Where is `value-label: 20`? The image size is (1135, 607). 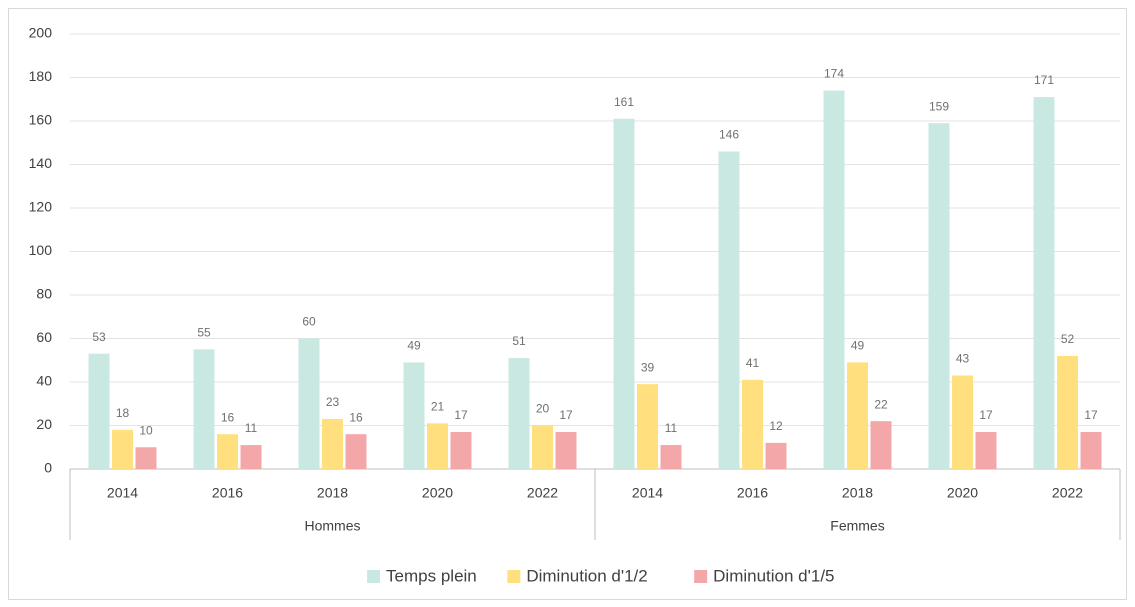
value-label: 20 is located at coordinates (543, 409).